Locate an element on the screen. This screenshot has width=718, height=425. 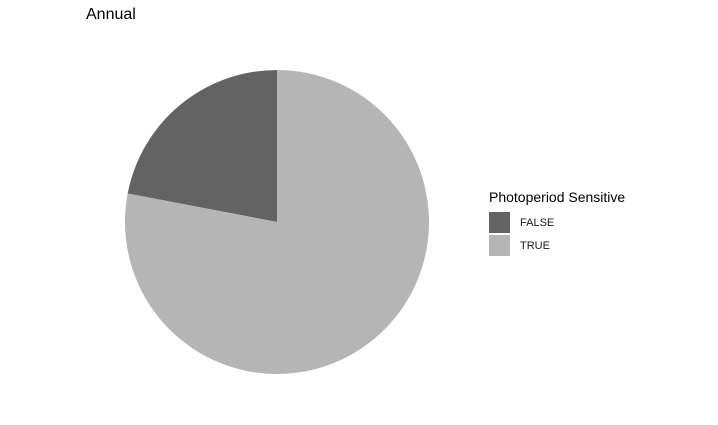
legend-item-false: FALSE is located at coordinates (557, 222).